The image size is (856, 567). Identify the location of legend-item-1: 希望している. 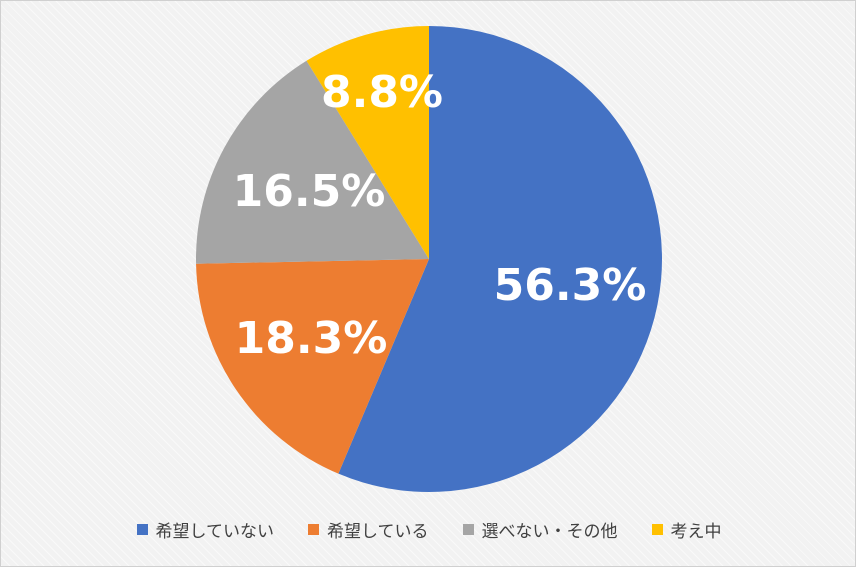
(368, 529).